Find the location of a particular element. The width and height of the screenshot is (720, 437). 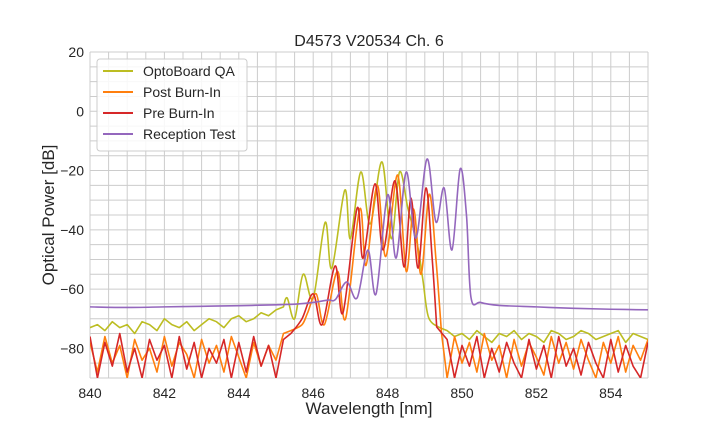

legend-label: Post Burn-In is located at coordinates (182, 92).